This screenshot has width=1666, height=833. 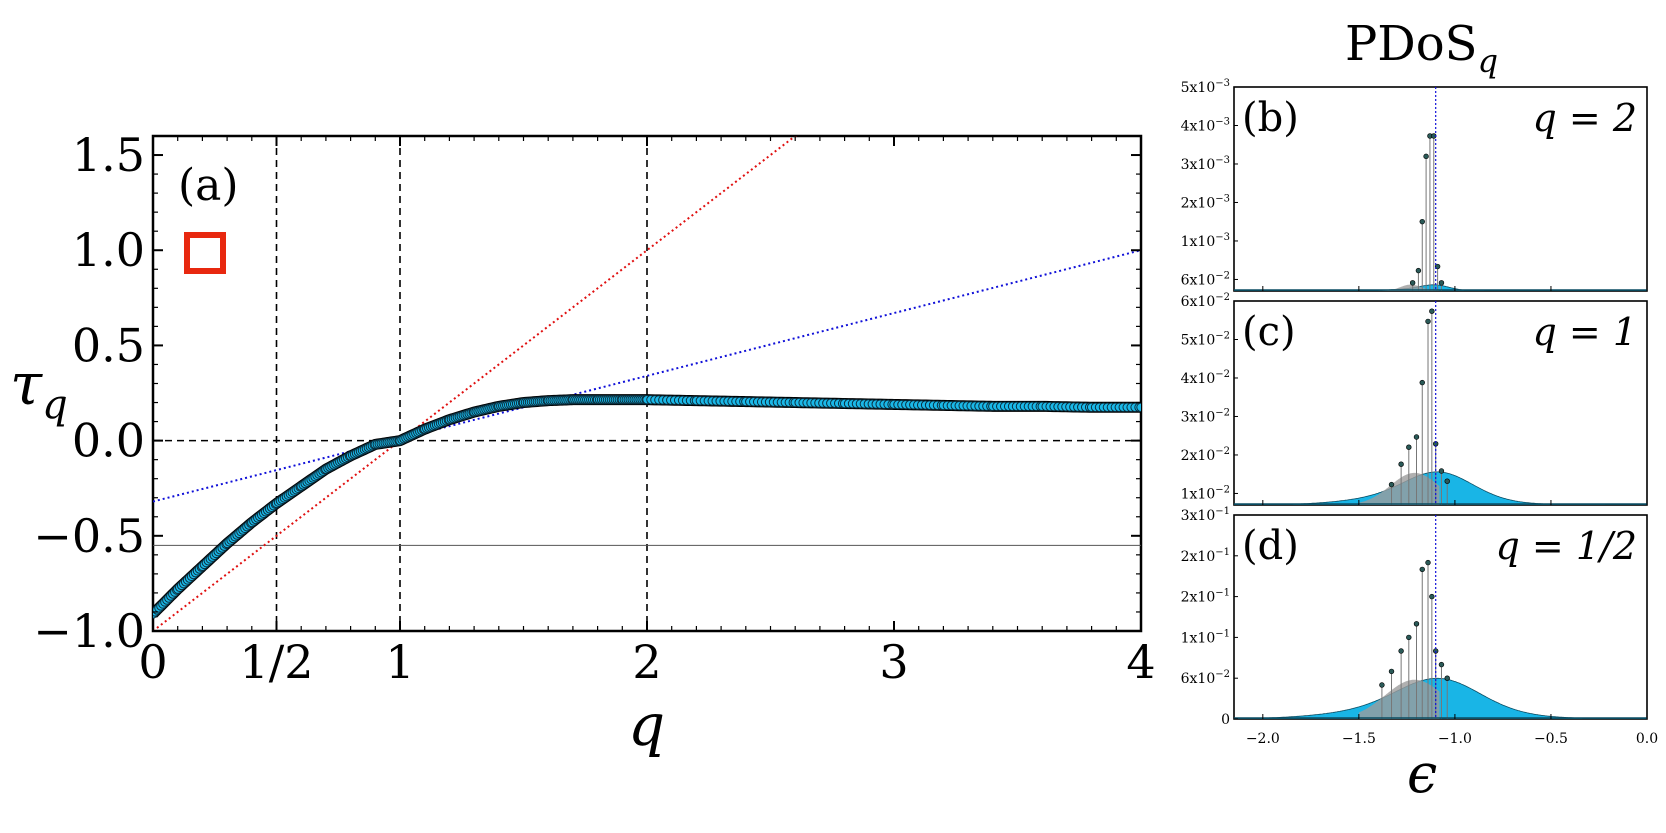 I want to click on right-x-axis-label: ϵ, so click(x=1422, y=773).